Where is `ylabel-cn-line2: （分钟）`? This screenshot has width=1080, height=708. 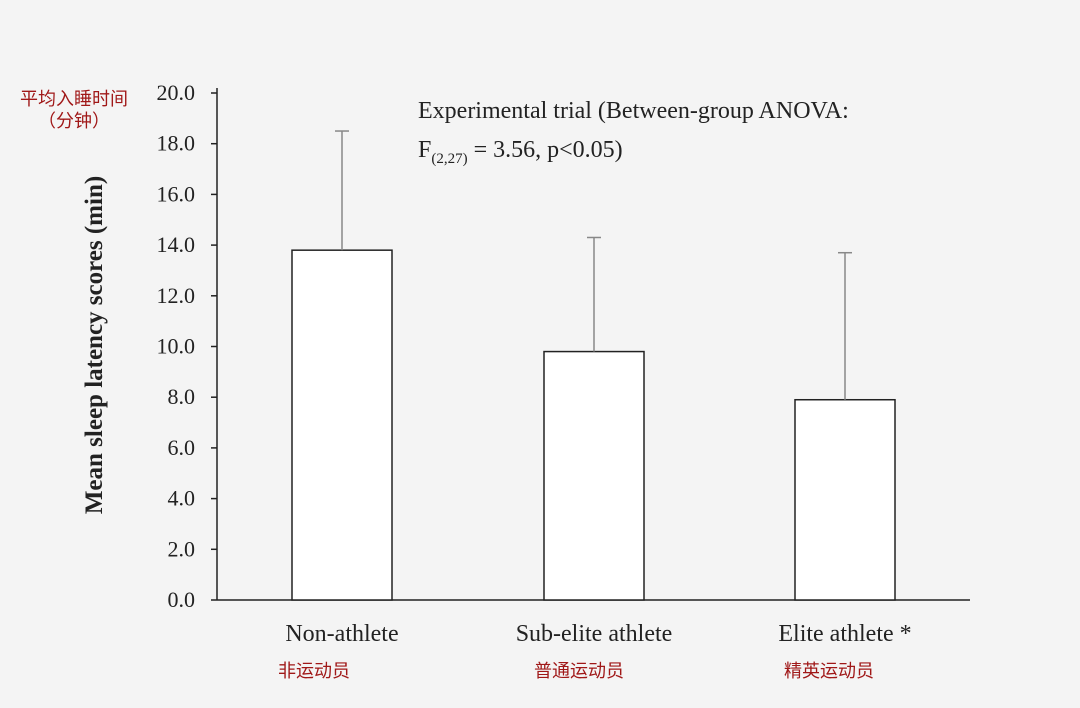 ylabel-cn-line2: （分钟） is located at coordinates (74, 121).